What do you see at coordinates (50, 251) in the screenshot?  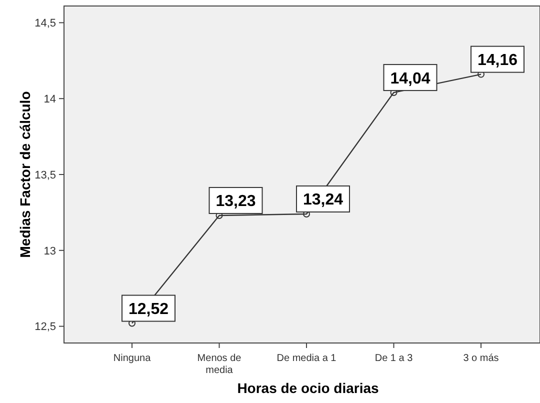 I see `y-tick-label: 13` at bounding box center [50, 251].